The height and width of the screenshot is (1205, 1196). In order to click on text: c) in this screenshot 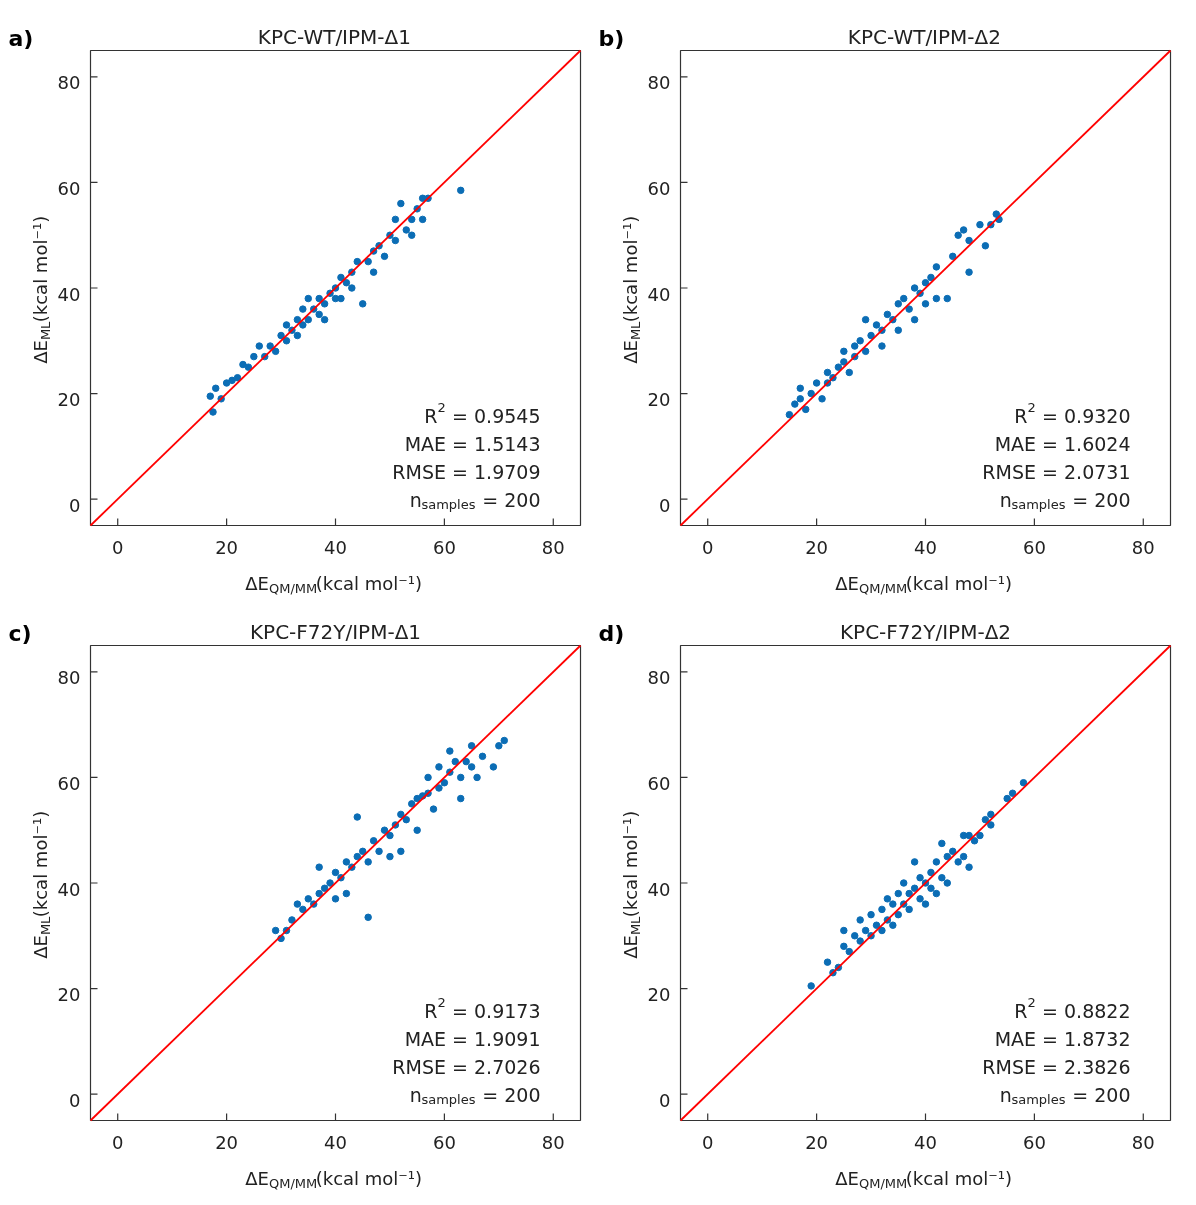, I will do `click(20, 633)`.